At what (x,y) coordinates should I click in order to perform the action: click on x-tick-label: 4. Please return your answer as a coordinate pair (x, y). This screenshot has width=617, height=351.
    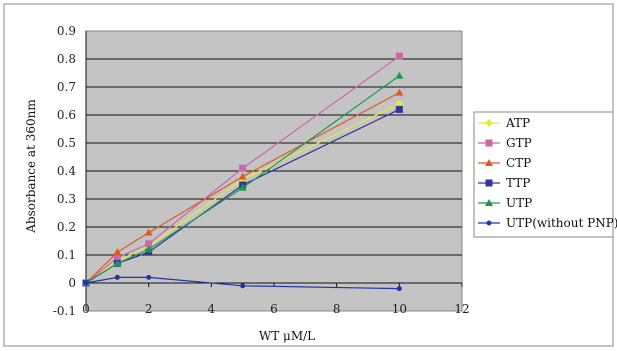
    Looking at the image, I should click on (212, 309).